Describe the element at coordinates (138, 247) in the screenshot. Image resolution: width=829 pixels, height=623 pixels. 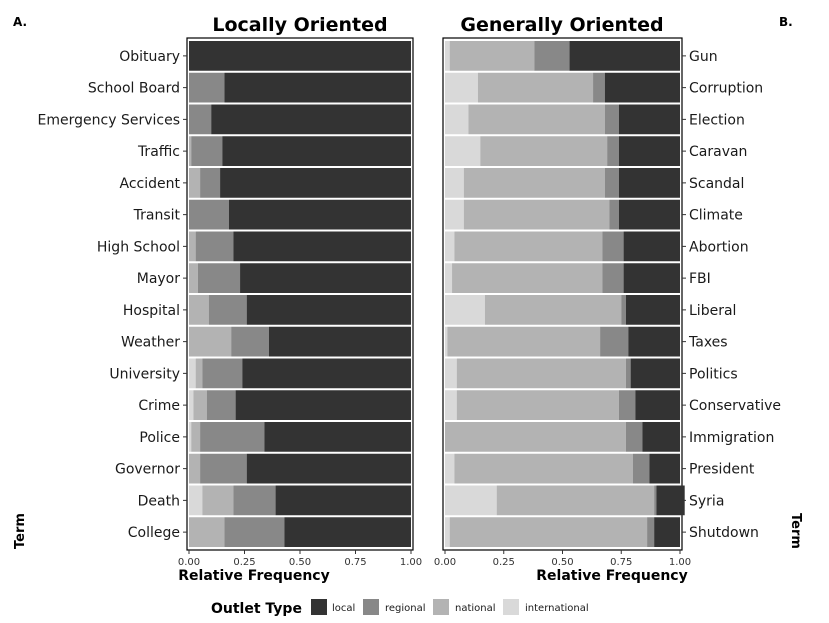
I see `term-label: High School` at that location.